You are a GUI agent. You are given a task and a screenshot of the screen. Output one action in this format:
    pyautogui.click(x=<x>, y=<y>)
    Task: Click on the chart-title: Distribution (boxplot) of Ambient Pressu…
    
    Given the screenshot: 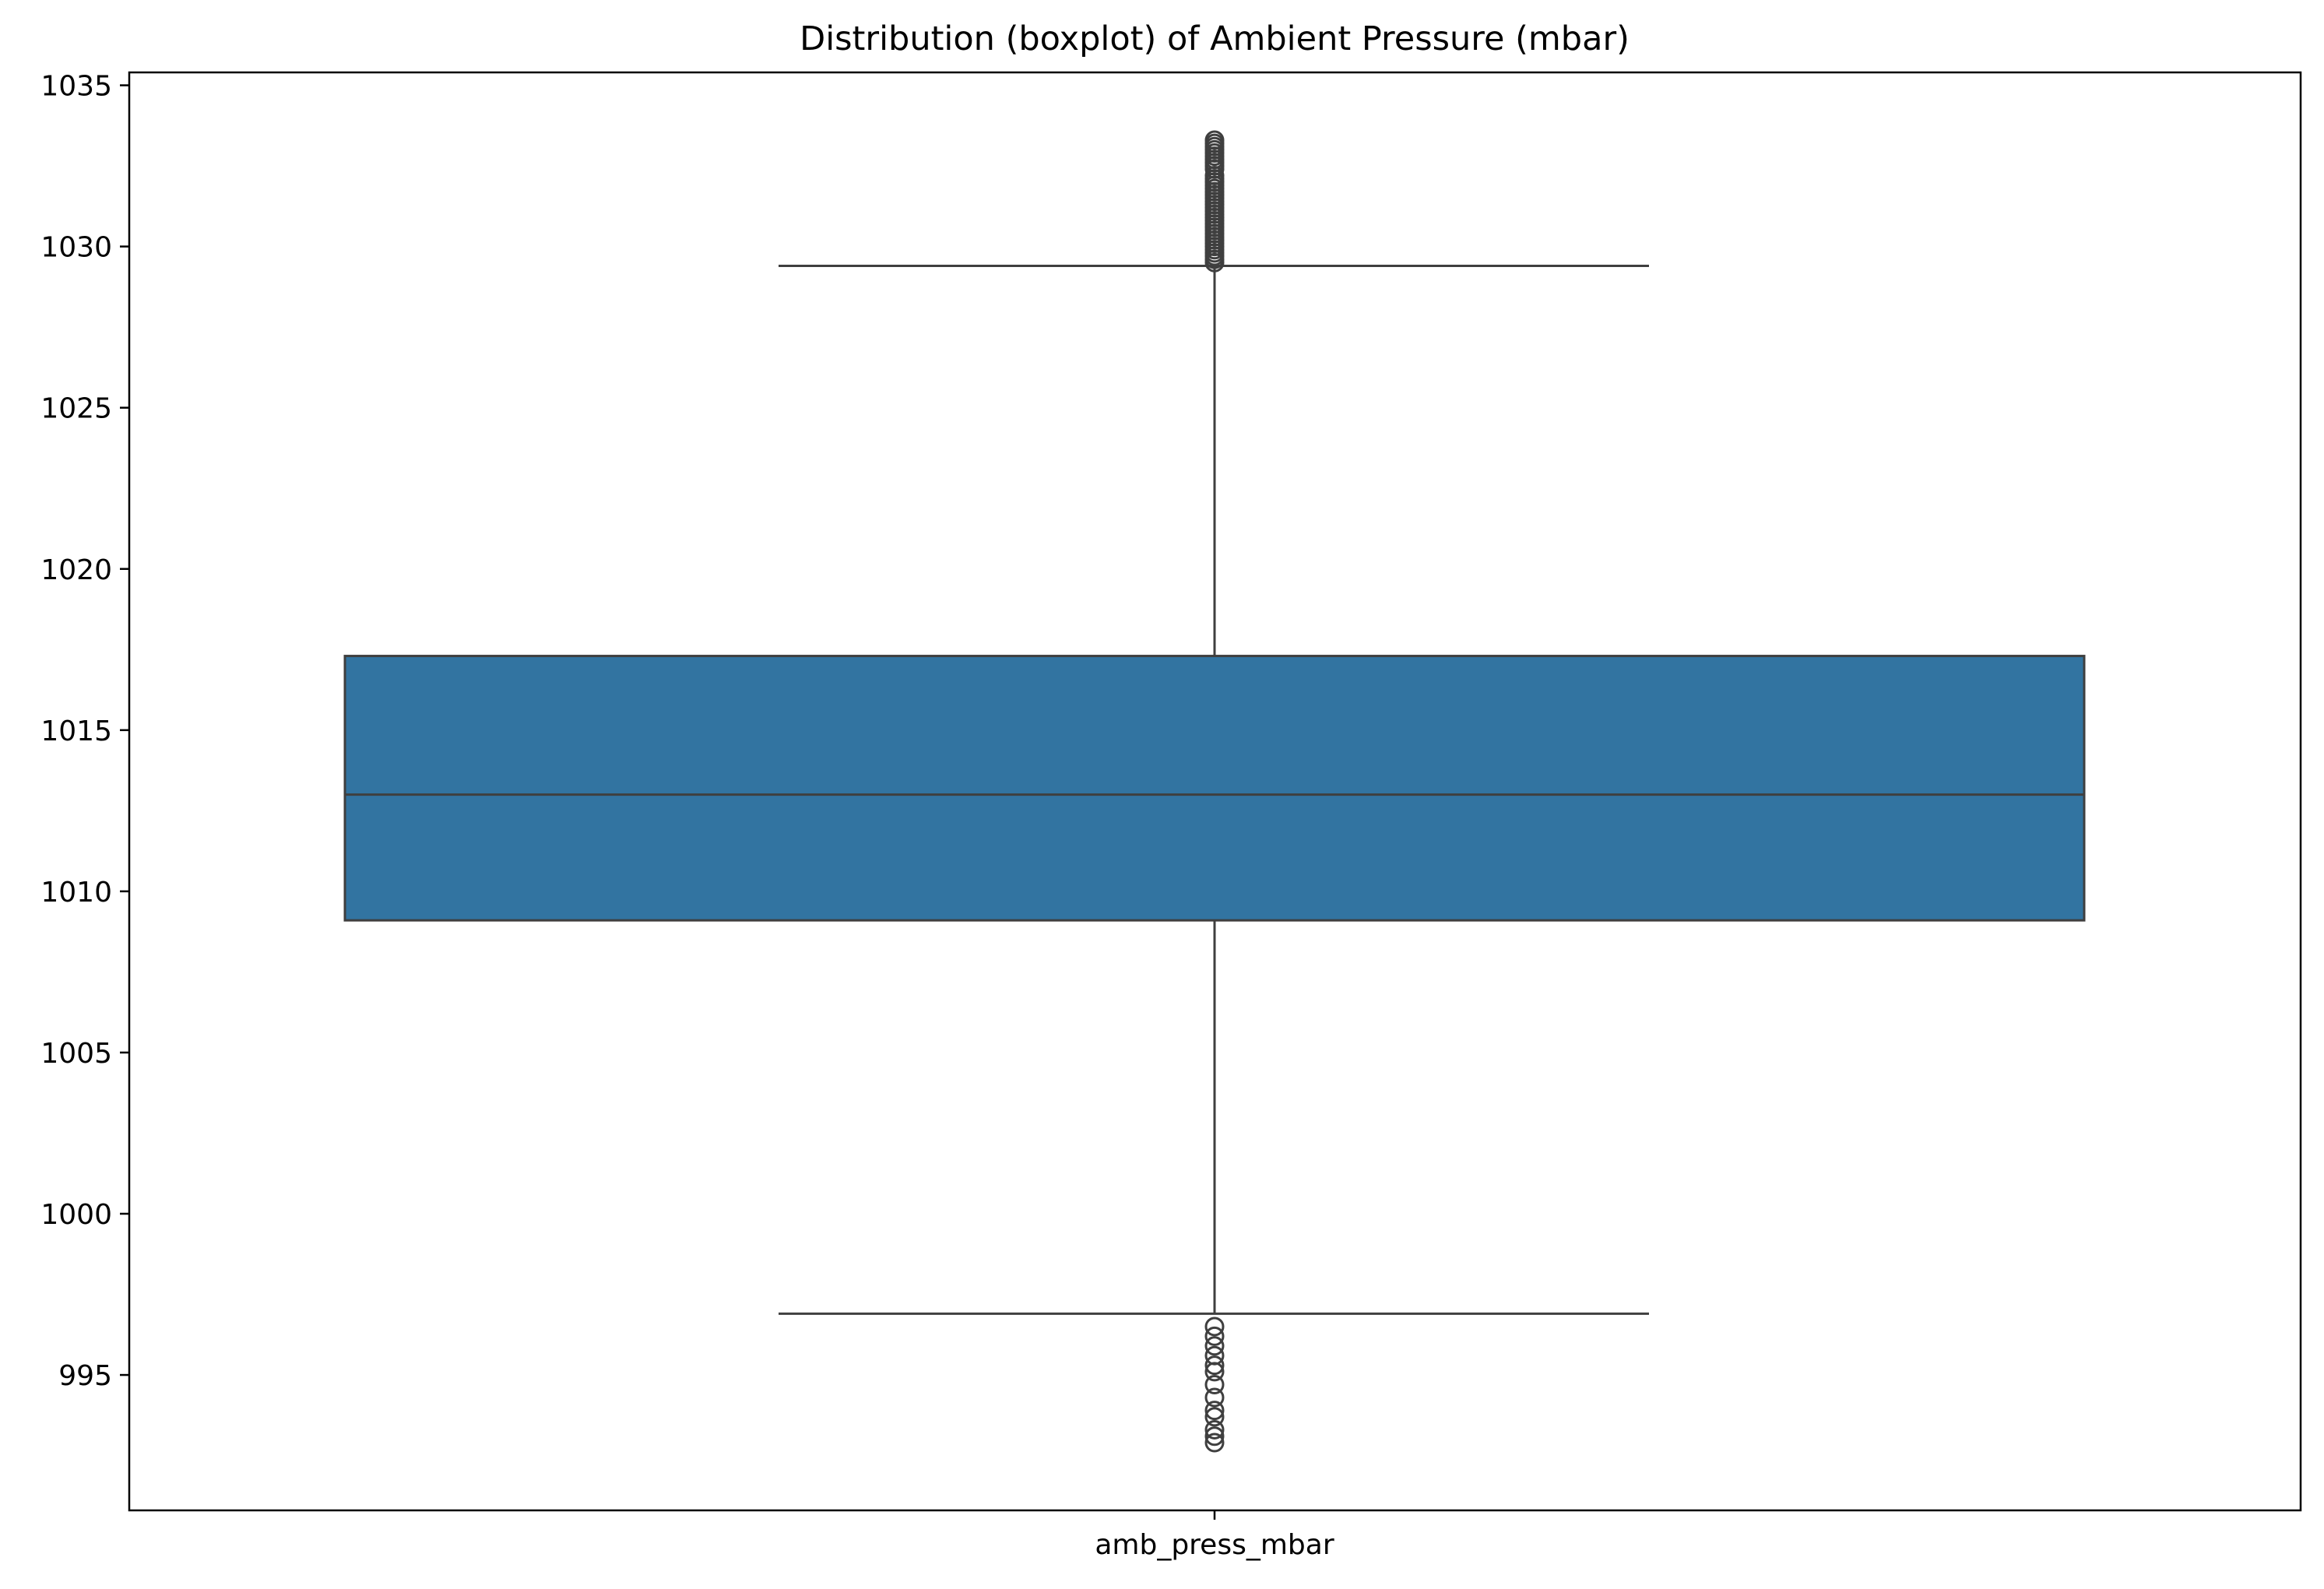 What is the action you would take?
    pyautogui.click(x=1215, y=38)
    